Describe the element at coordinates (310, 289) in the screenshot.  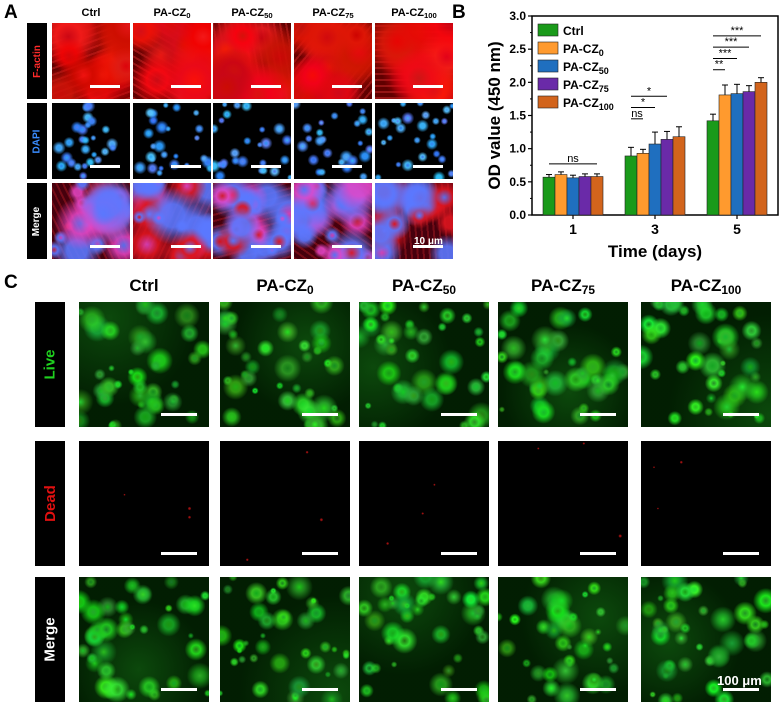
I see `column-header-subscript: 0` at that location.